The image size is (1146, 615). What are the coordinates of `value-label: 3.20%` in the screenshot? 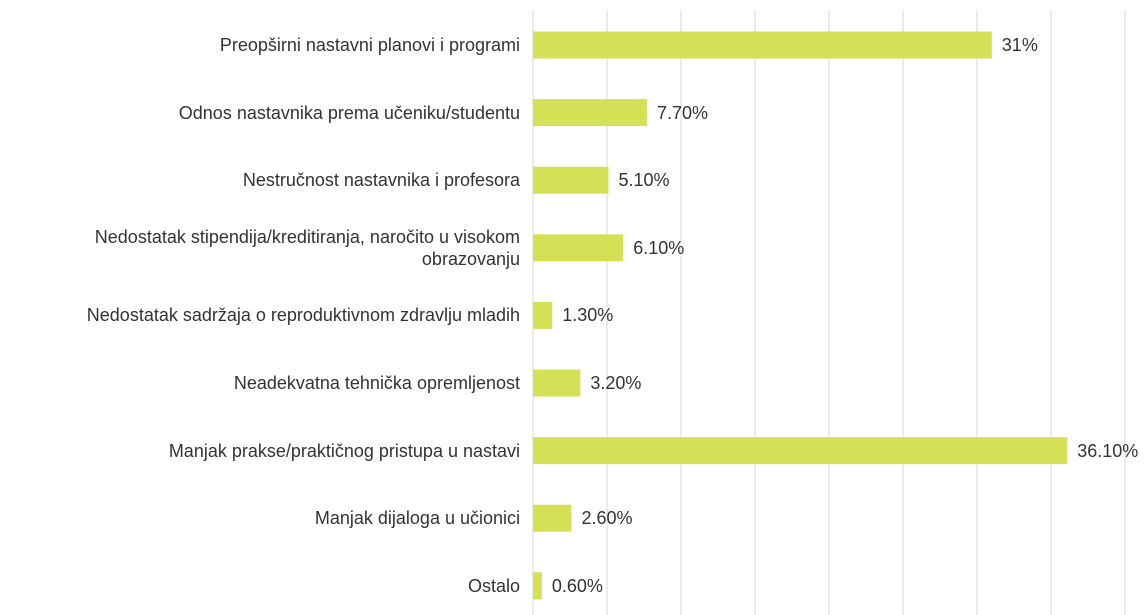 It's located at (616, 383).